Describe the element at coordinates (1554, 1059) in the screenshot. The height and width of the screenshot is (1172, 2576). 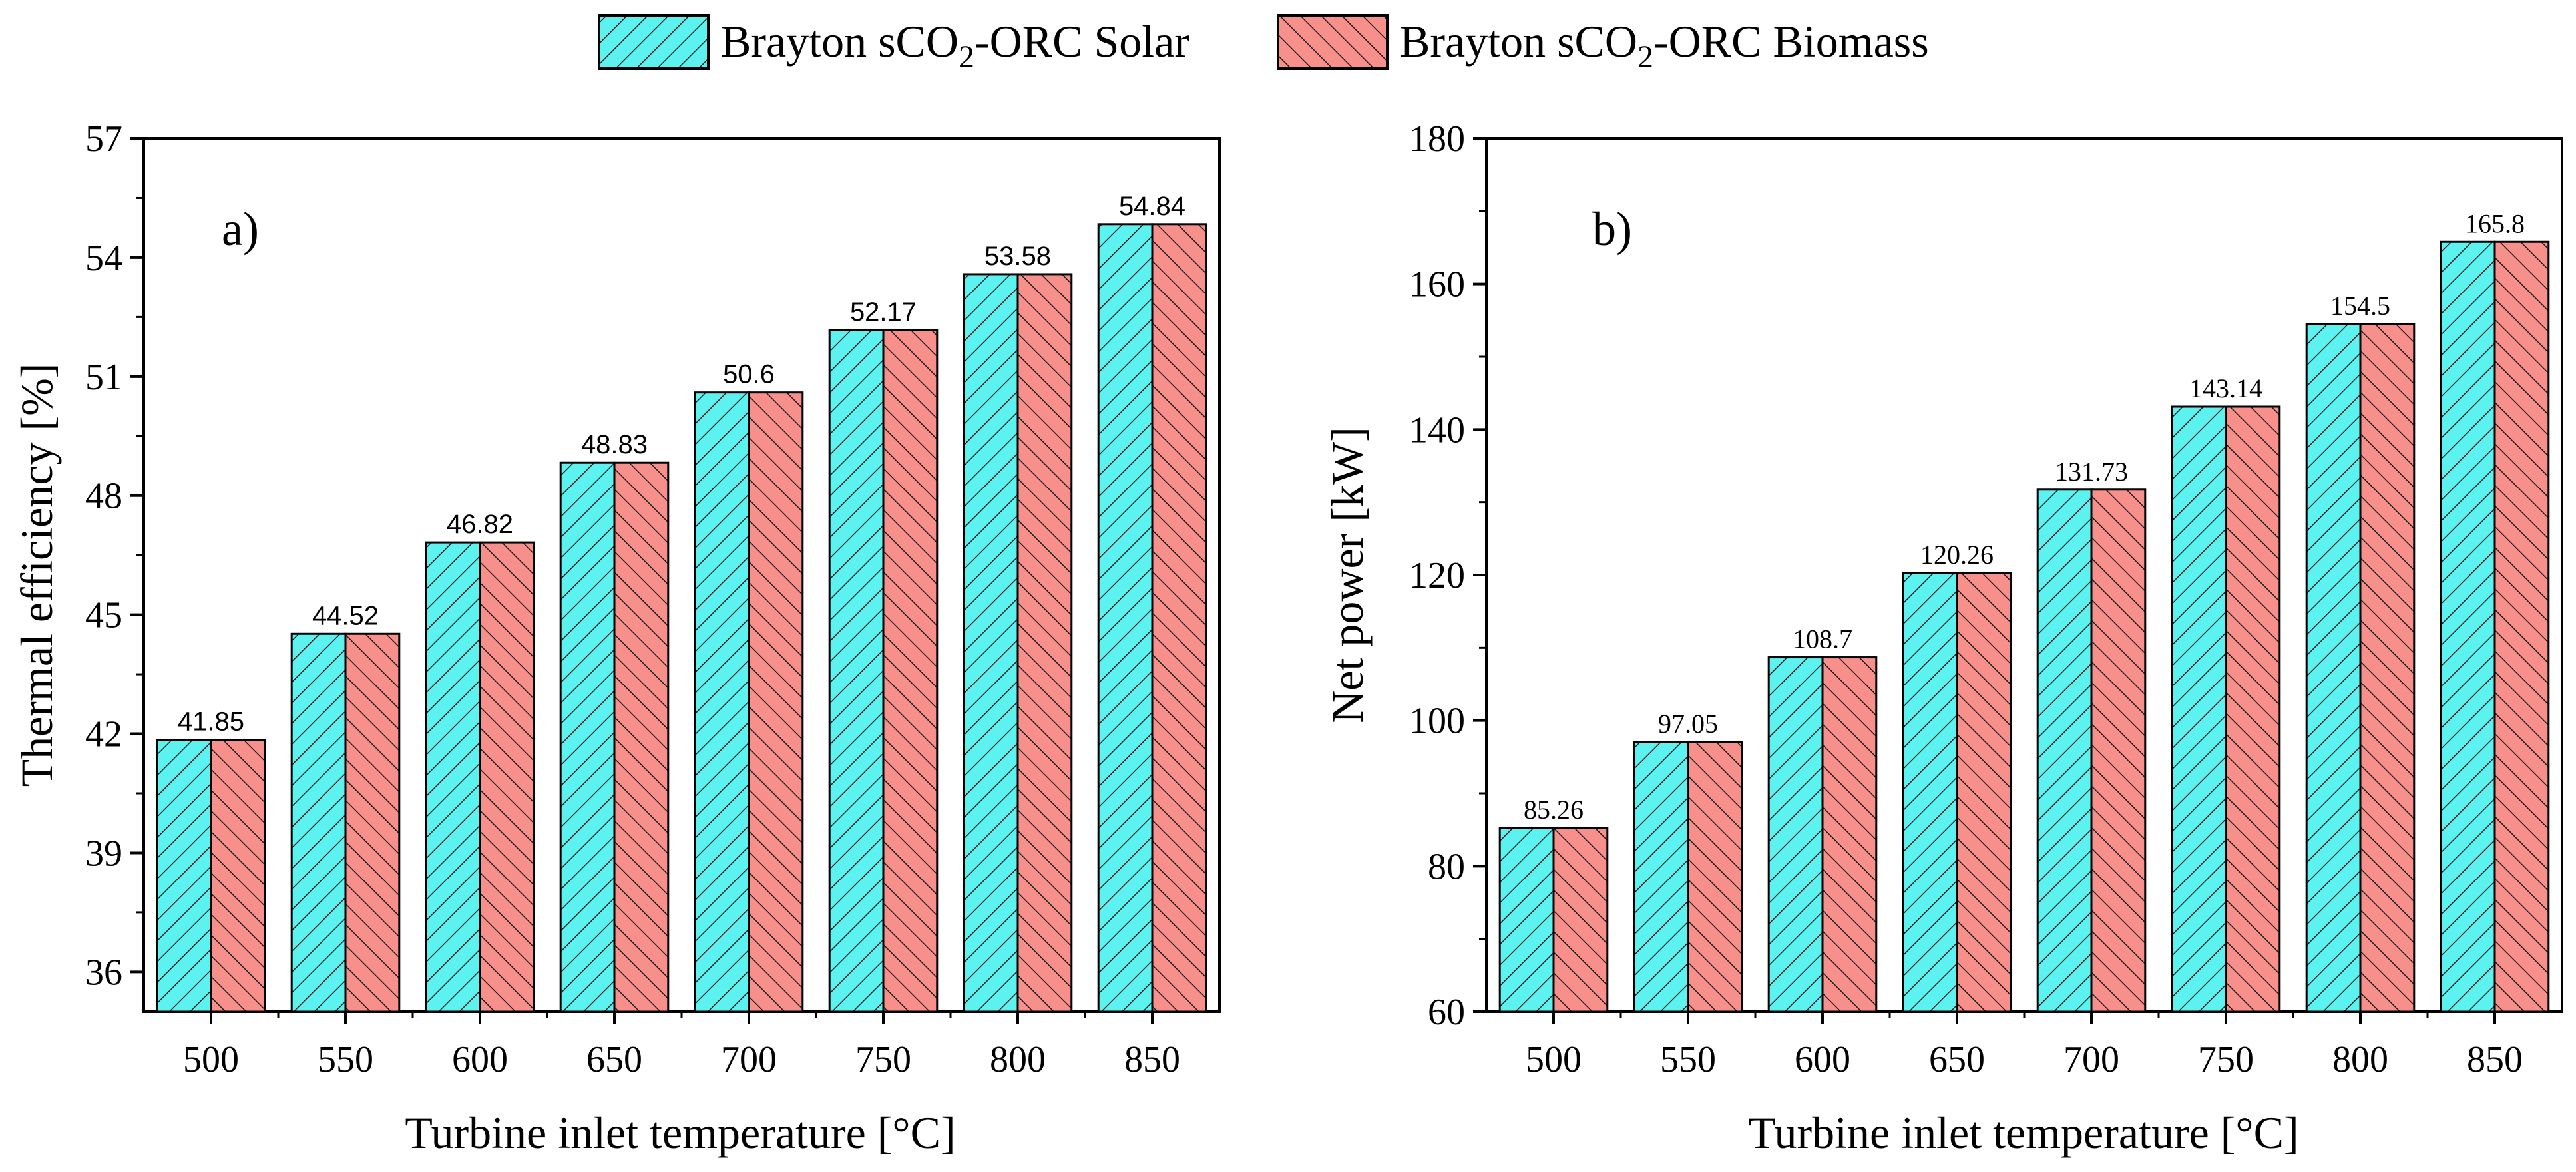
I see `x-tick-label-b-500: 500` at that location.